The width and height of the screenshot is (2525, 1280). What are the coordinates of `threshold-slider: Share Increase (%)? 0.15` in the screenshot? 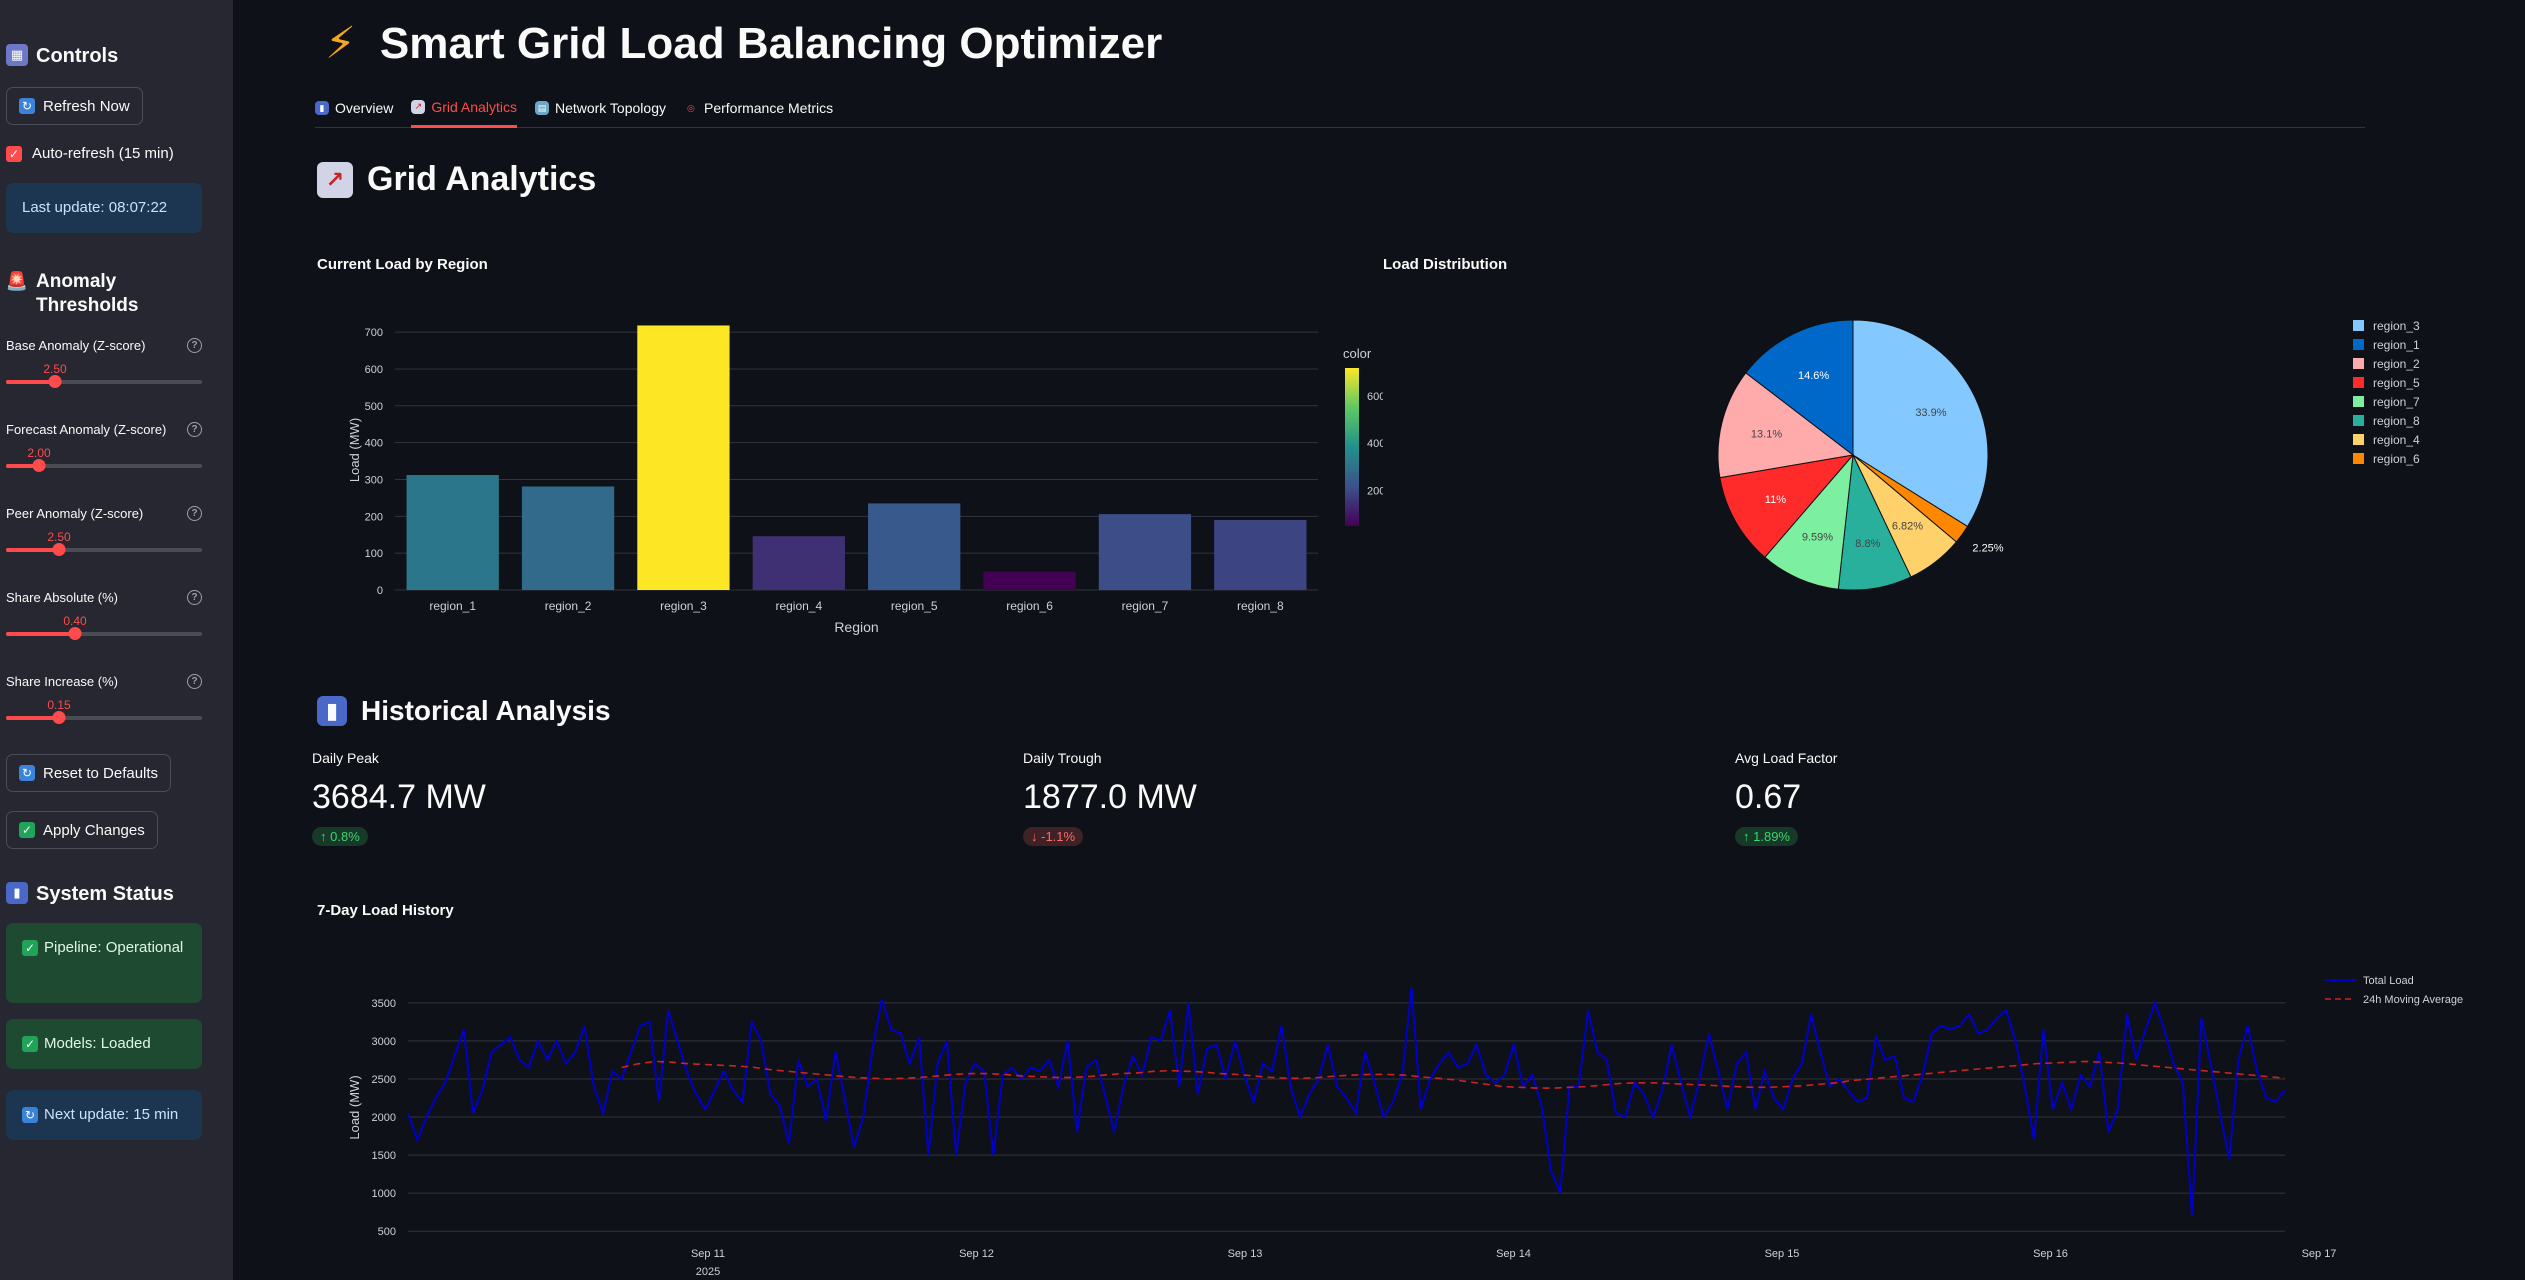 It's located at (104, 699).